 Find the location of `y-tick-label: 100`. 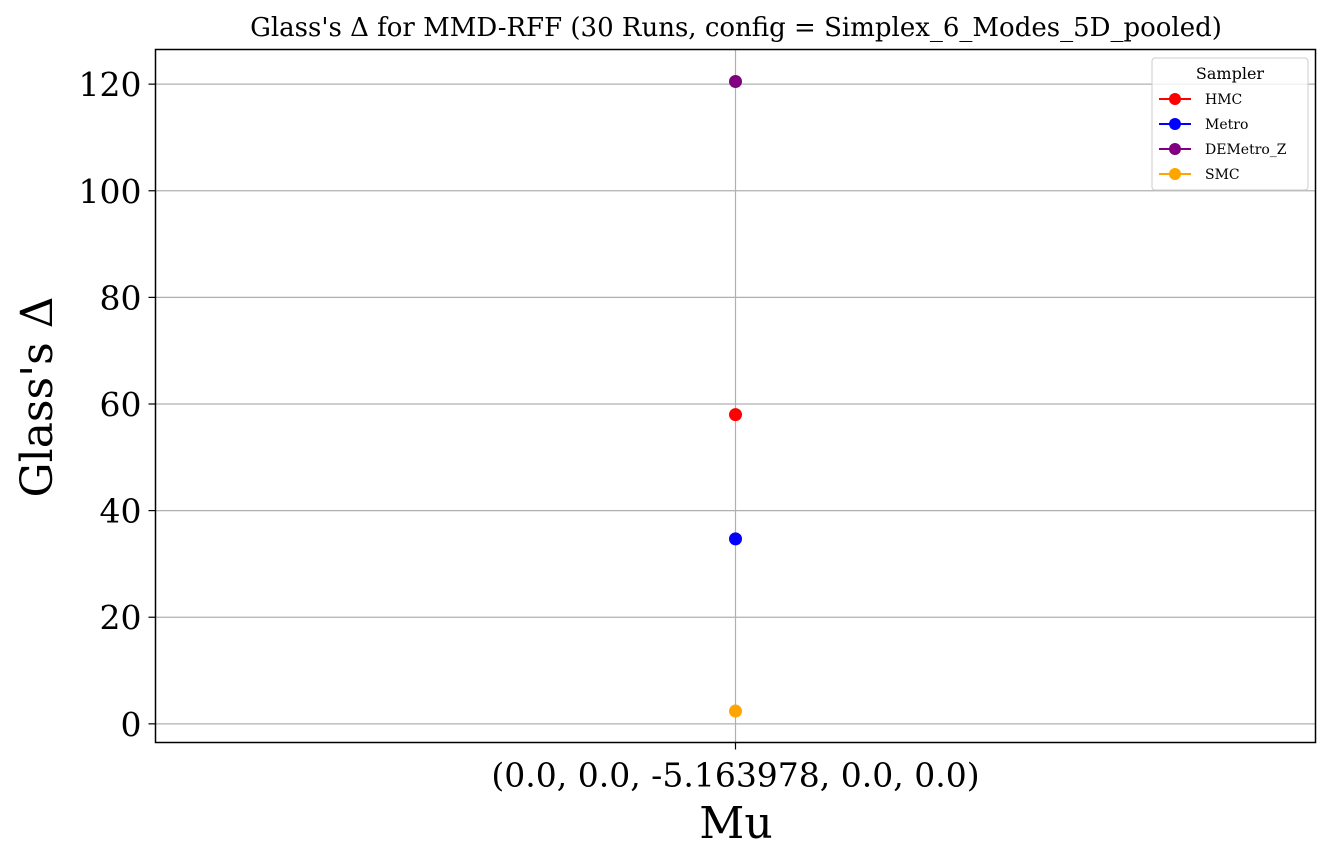

y-tick-label: 100 is located at coordinates (110, 191).